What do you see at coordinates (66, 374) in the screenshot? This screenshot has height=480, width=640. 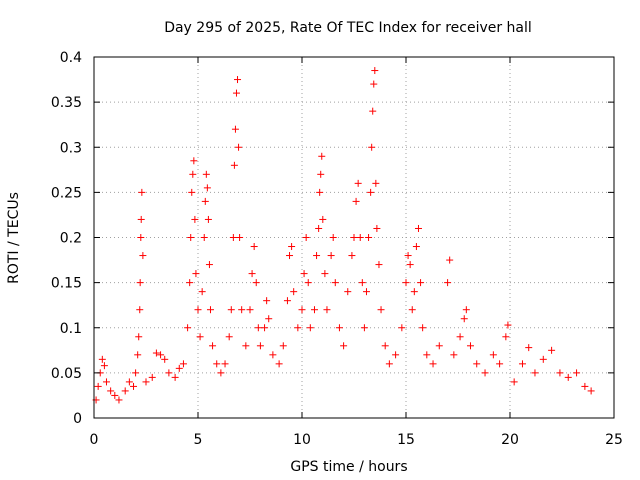 I see `y-tick-label: 0.05` at bounding box center [66, 374].